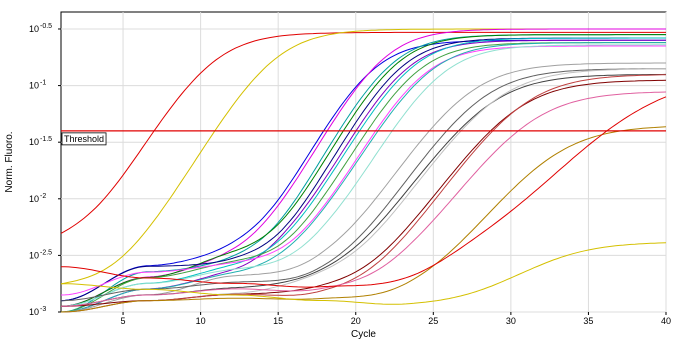 Image resolution: width=673 pixels, height=342 pixels. Describe the element at coordinates (363, 334) in the screenshot. I see `x-axis-title: Cycle` at that location.